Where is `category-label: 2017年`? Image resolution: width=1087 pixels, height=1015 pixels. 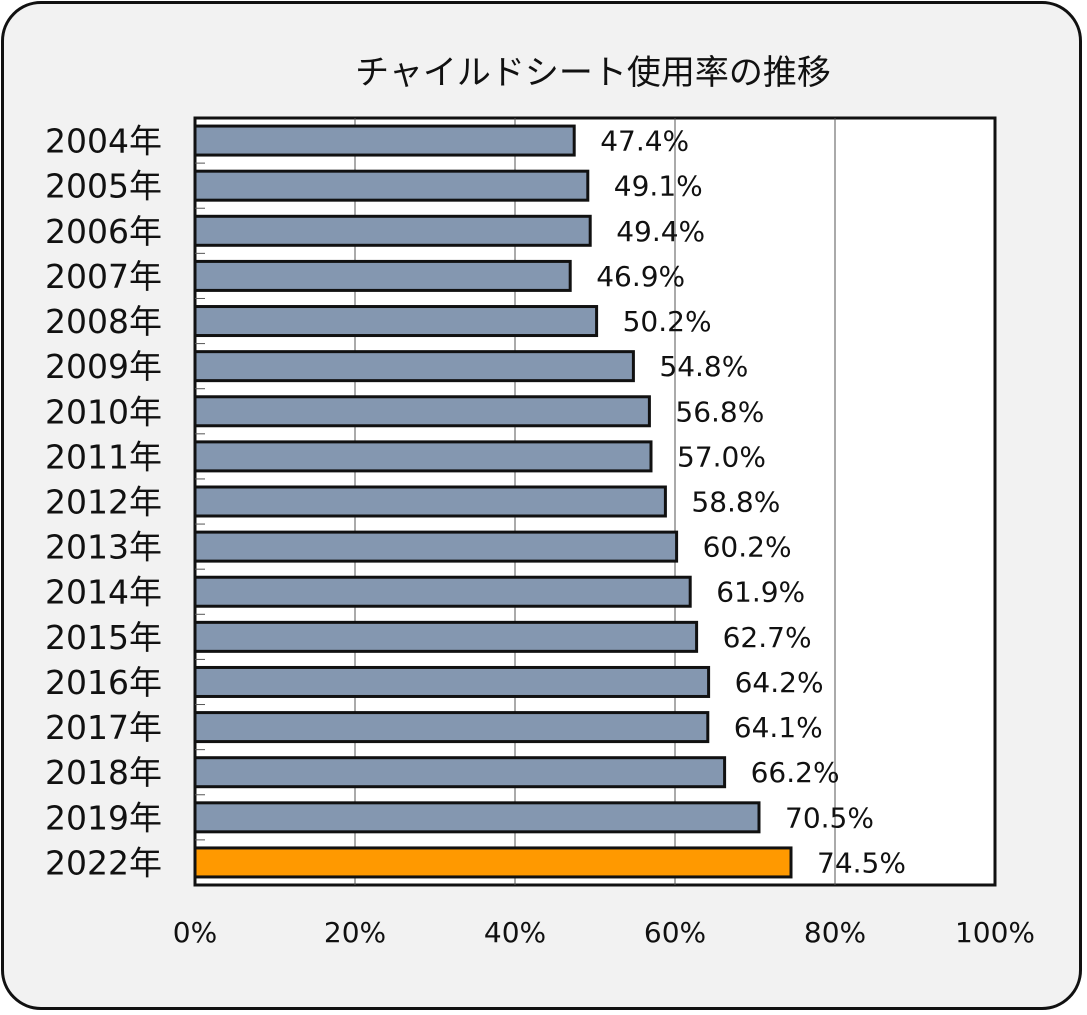 category-label: 2017年 is located at coordinates (103, 727).